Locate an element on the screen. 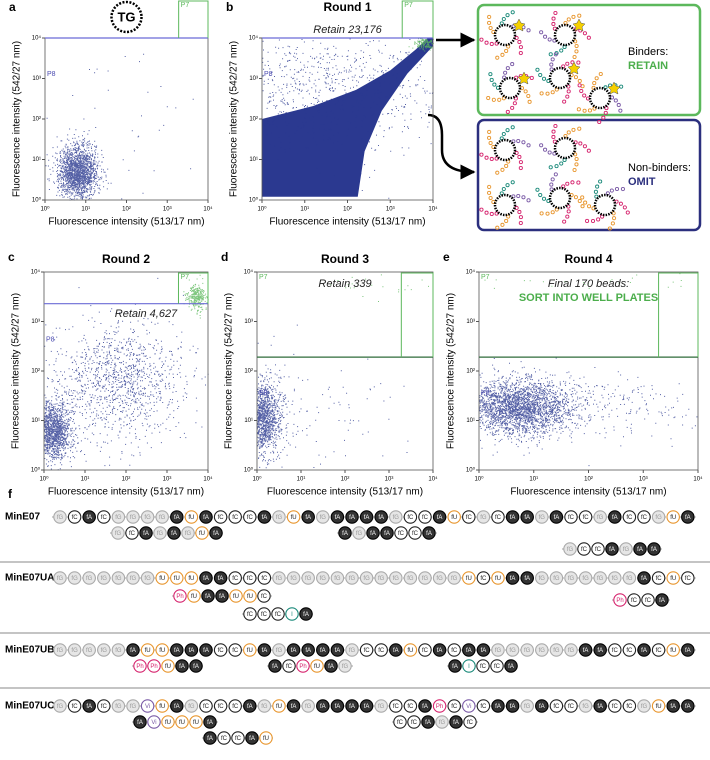 This screenshot has width=710, height=760. nucleotide-label: Ph is located at coordinates (179, 597).